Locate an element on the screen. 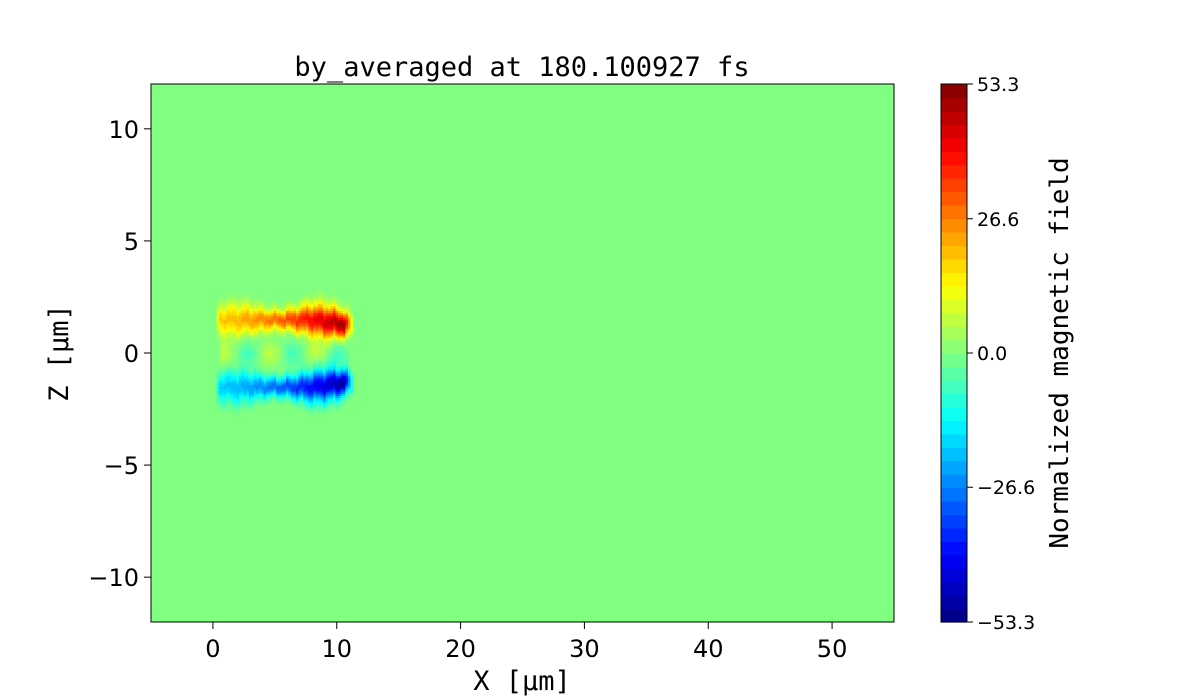 The width and height of the screenshot is (1200, 700). colorbar-level is located at coordinates (954, 185).